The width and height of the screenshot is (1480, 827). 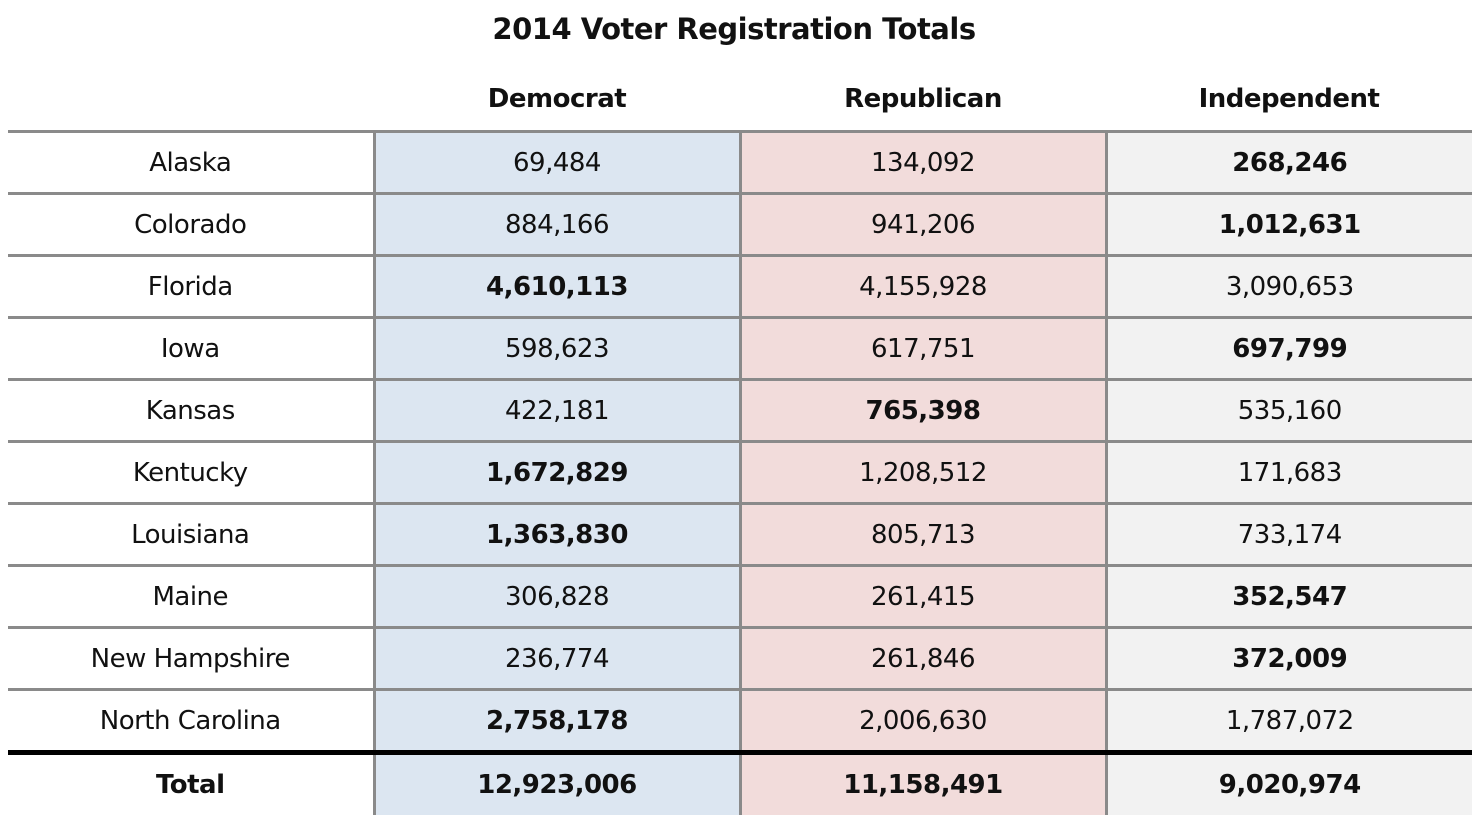 I want to click on table-row: Louisiana 1,363,830 805,713 733,174, so click(x=740, y=534).